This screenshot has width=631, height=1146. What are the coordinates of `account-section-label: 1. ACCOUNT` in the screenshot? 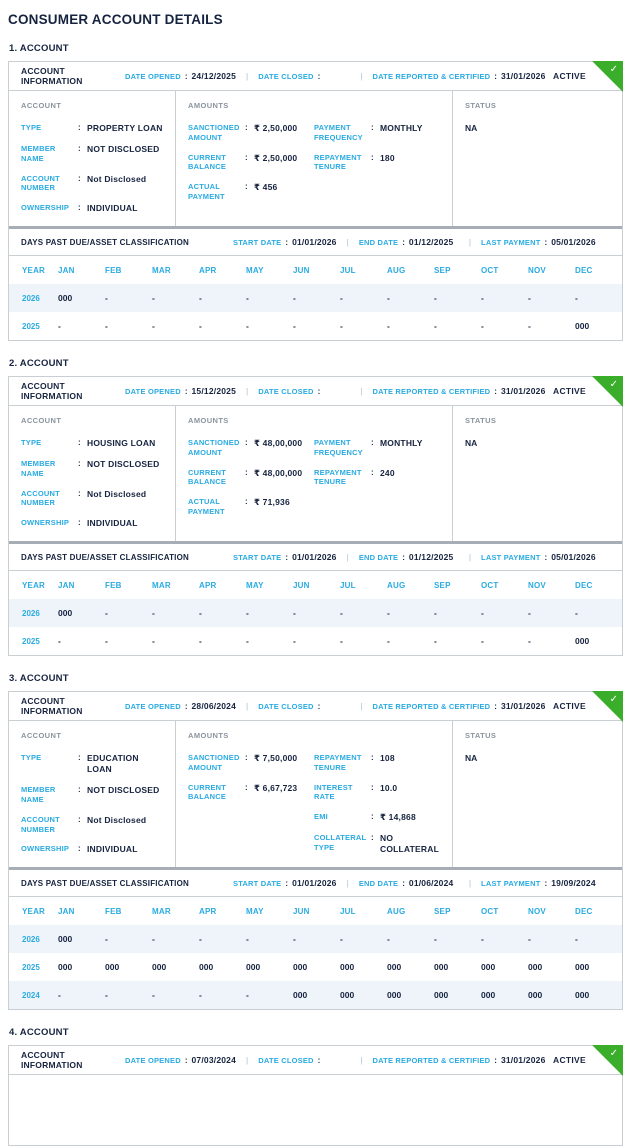 It's located at (39, 48).